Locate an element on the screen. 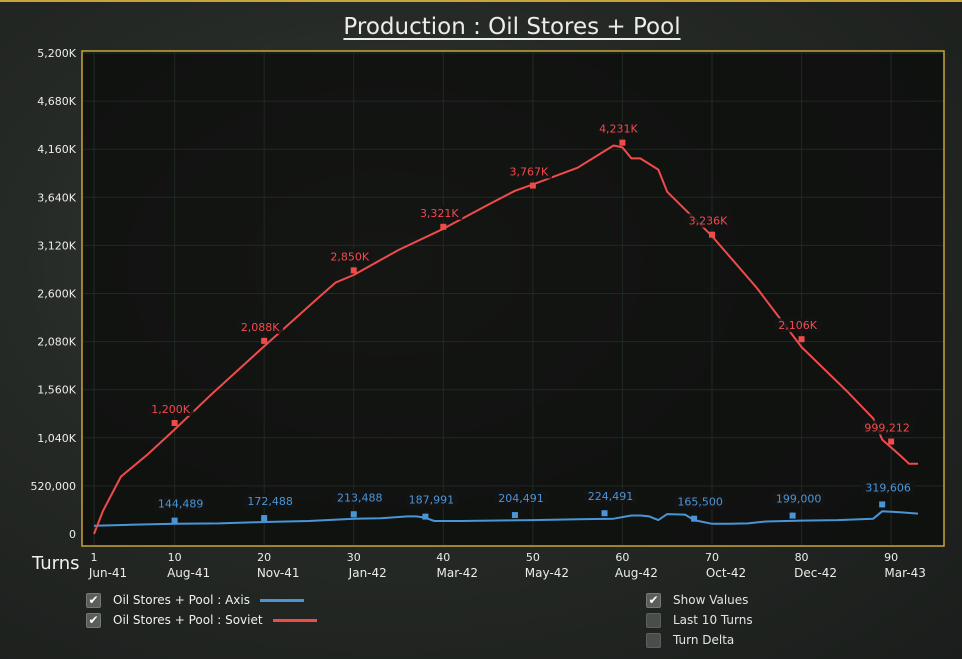 Image resolution: width=962 pixels, height=659 pixels. chart-title: Production : Oil Stores + Pool is located at coordinates (512, 27).